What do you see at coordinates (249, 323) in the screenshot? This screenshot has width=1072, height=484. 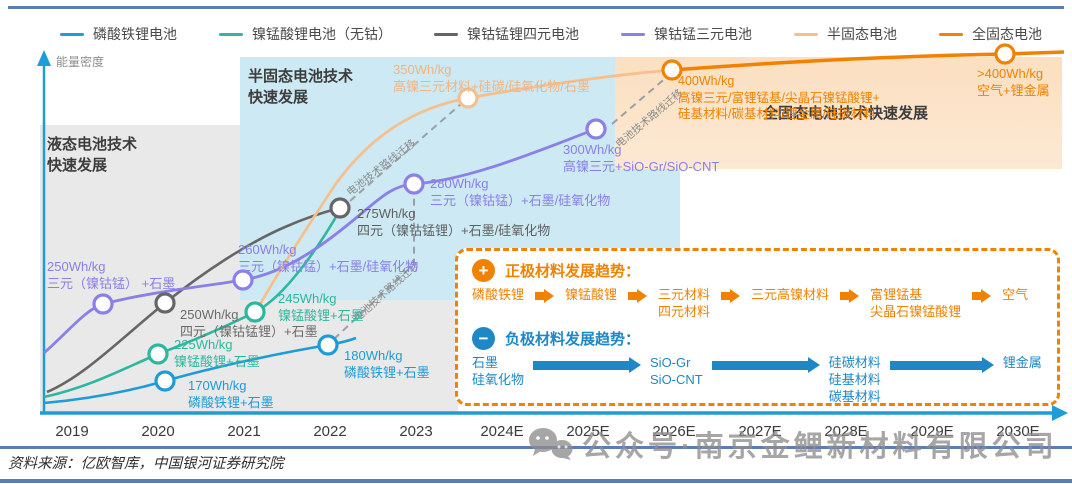 I see `annotation-quaternary-250: 250Wh/kg 四元（镍钴锰锂）+石墨` at bounding box center [249, 323].